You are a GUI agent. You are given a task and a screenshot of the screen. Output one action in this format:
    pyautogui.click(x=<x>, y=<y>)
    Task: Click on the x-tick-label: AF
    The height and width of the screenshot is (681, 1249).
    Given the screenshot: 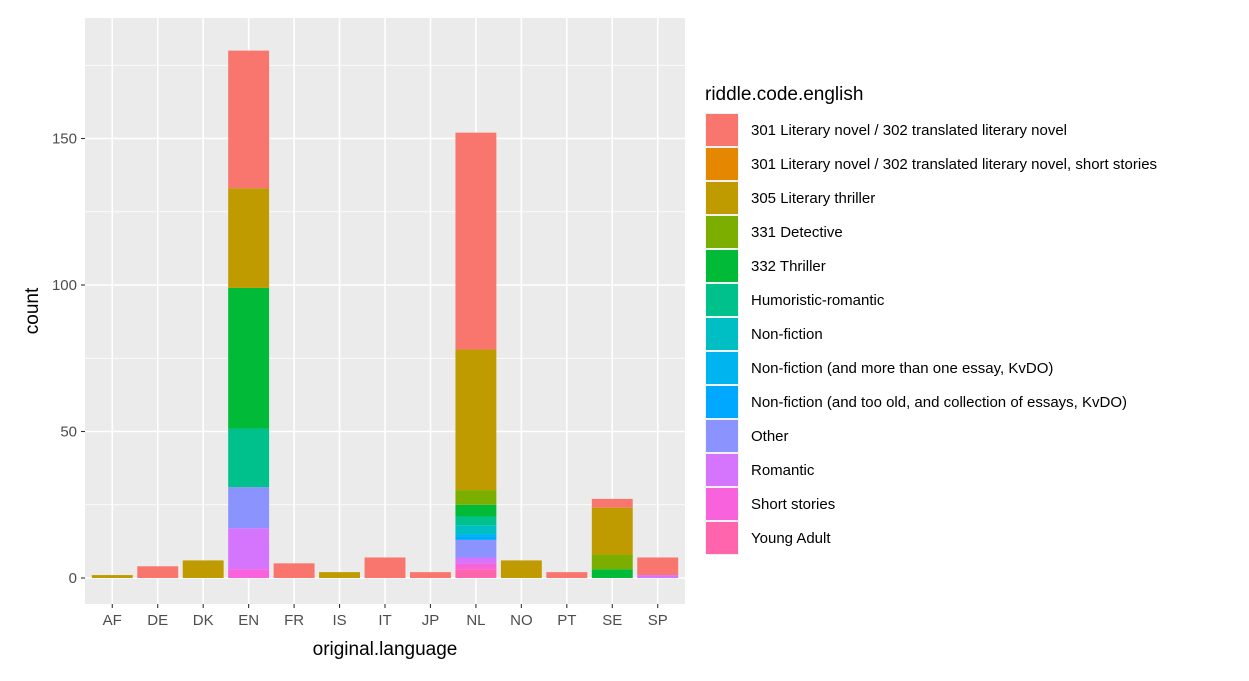 What is the action you would take?
    pyautogui.click(x=112, y=620)
    